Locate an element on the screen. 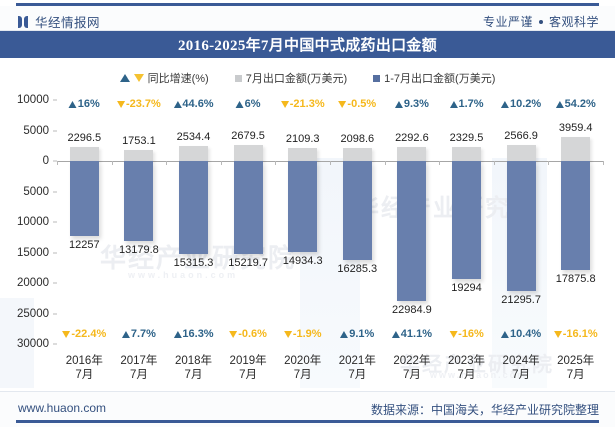 This screenshot has width=615, height=427. footer-site: www.huaon.com is located at coordinates (62, 408).